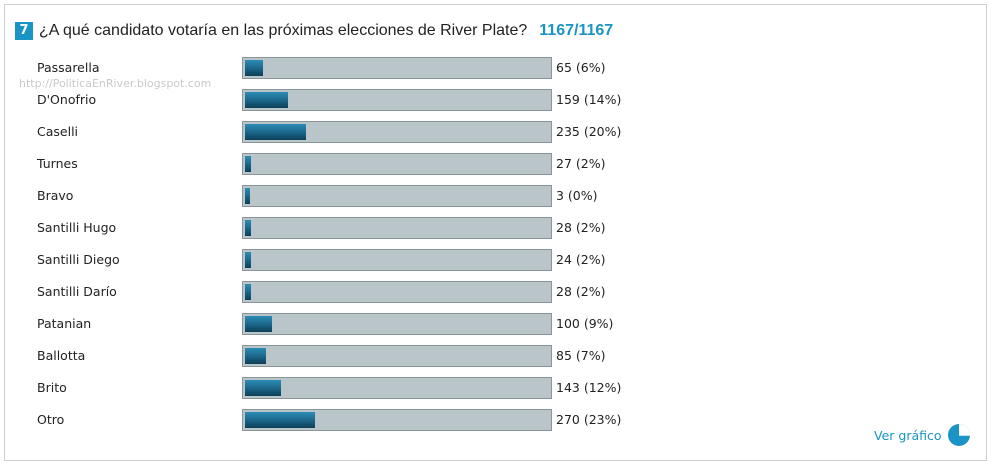 This screenshot has height=465, width=991. I want to click on vote-count: 27 (2%), so click(581, 163).